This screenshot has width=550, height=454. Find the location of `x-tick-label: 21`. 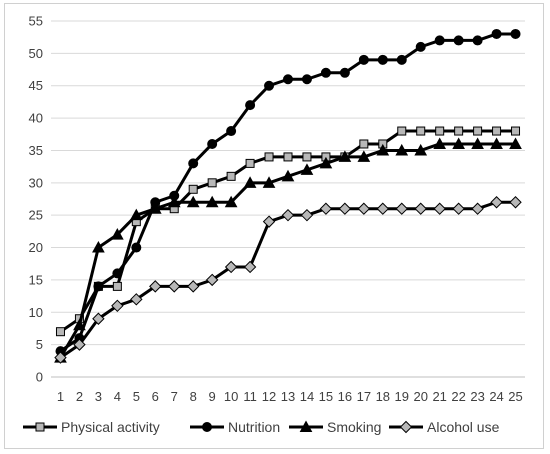

x-tick-label: 21 is located at coordinates (439, 396).